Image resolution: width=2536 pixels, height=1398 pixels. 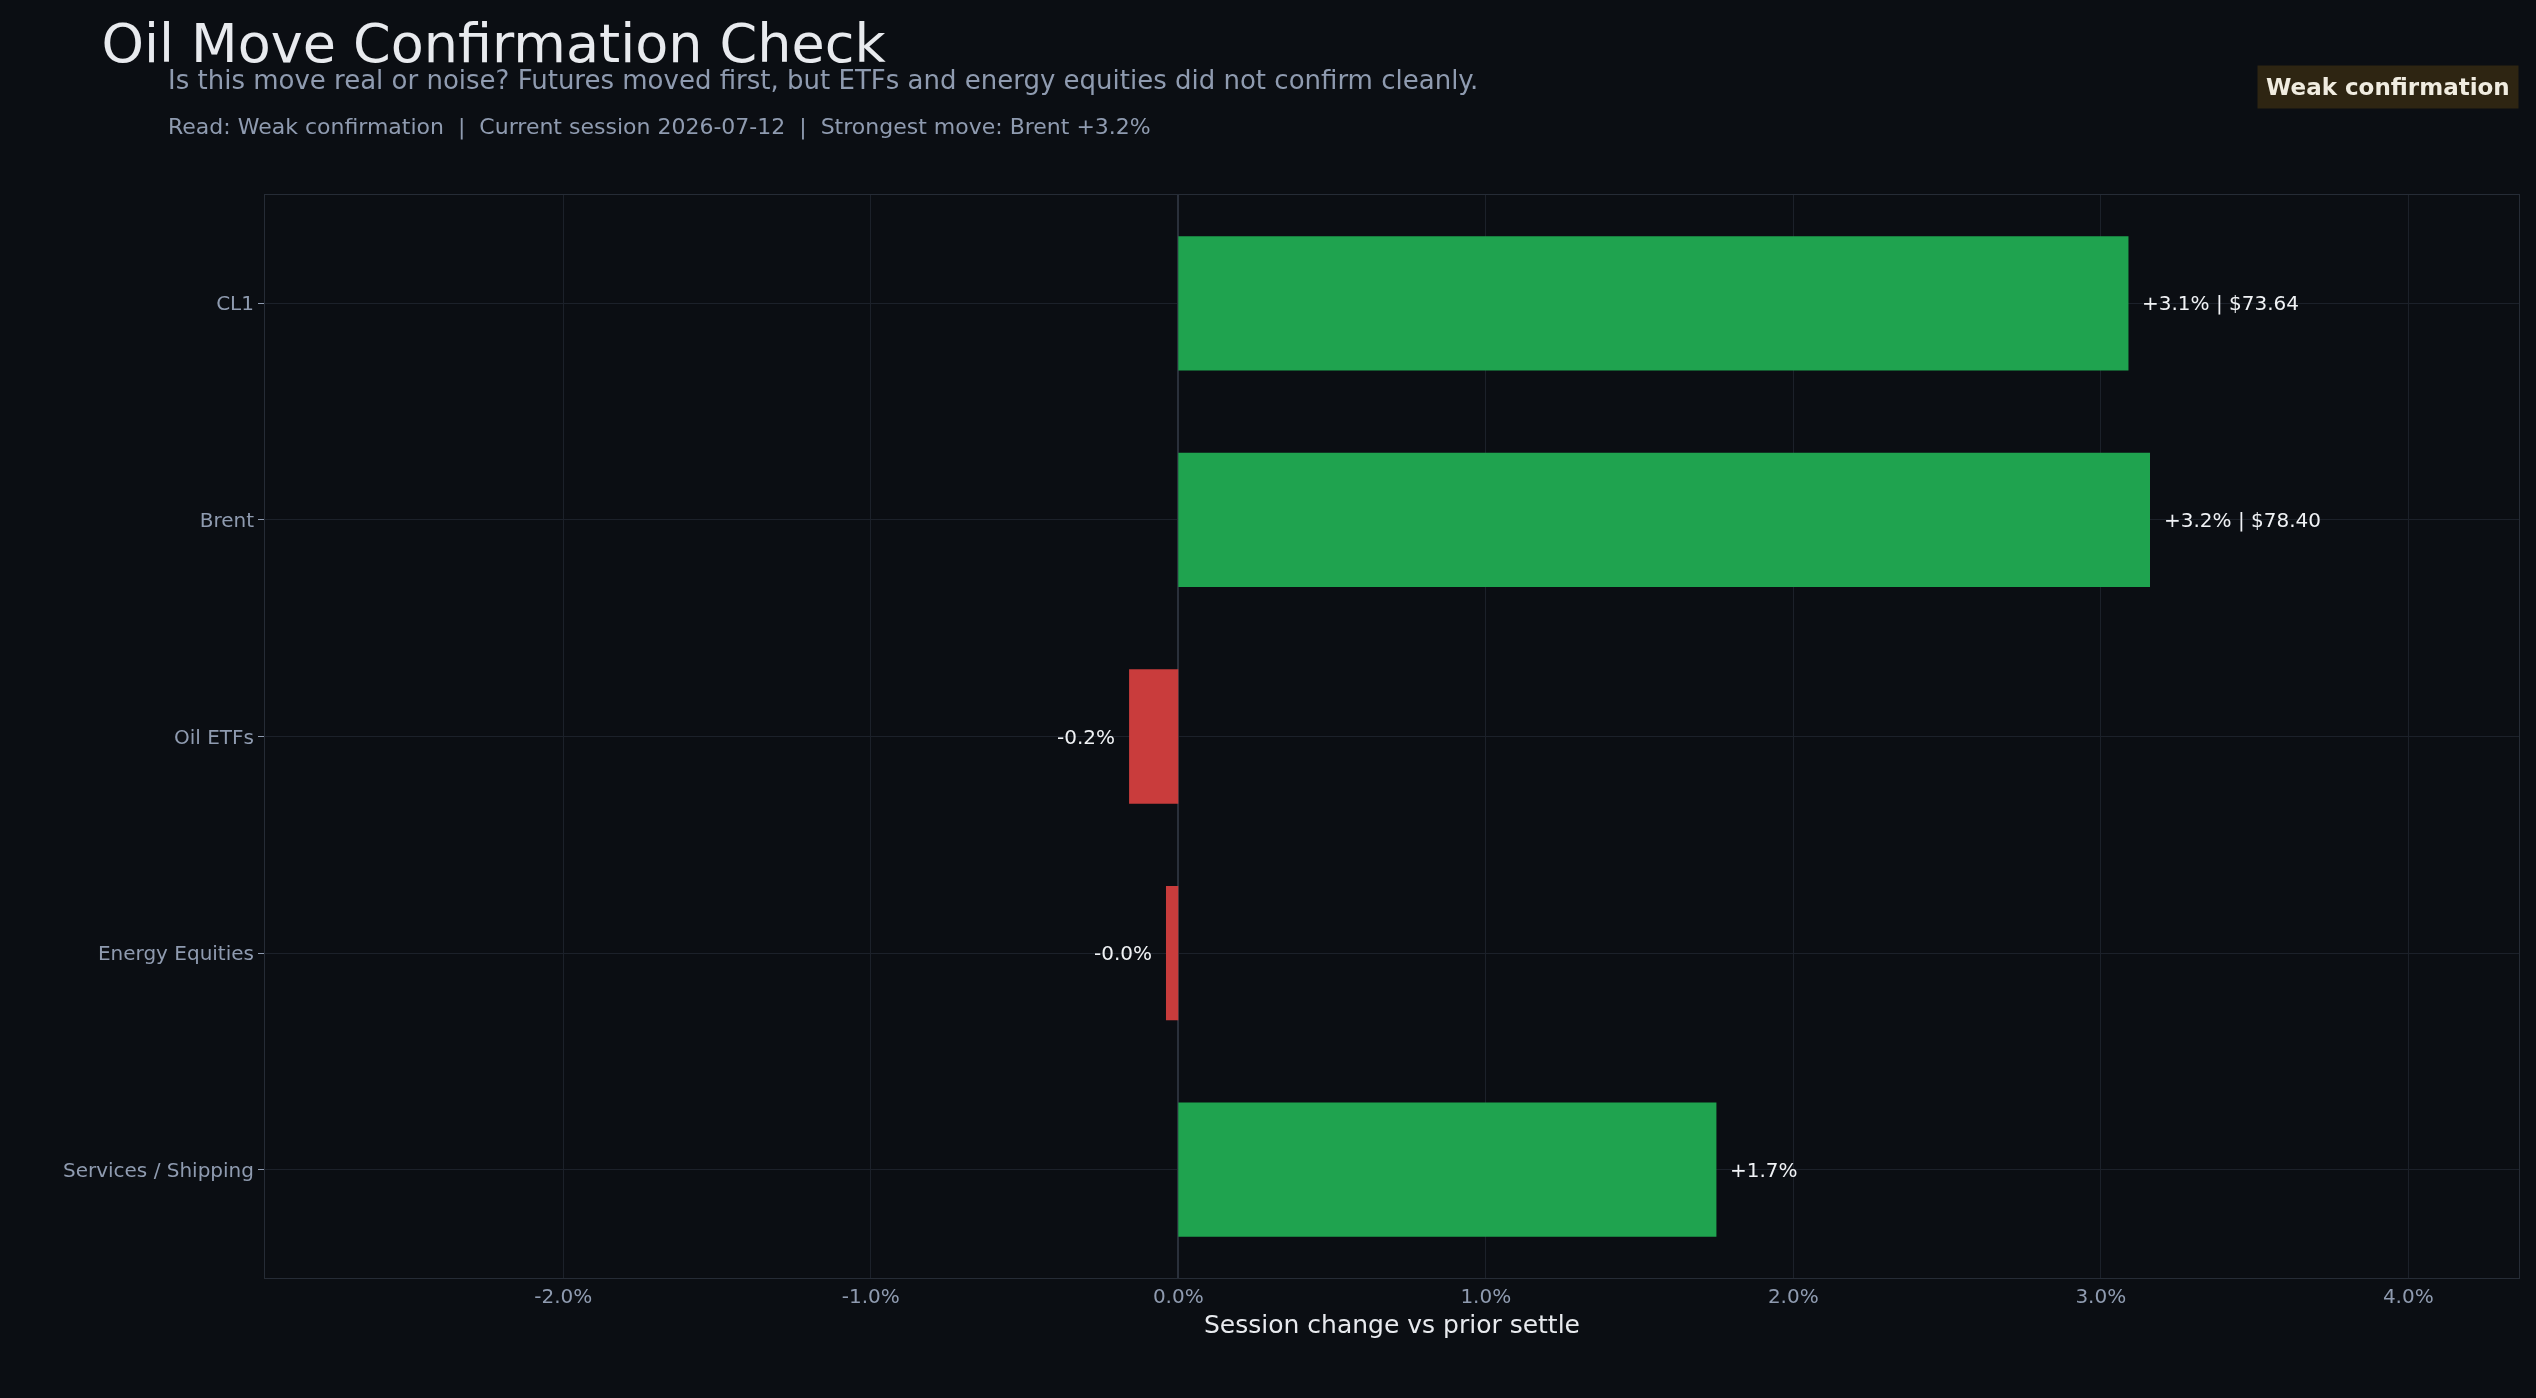 I want to click on x-tick-label: 2.0%, so click(x=1793, y=1296).